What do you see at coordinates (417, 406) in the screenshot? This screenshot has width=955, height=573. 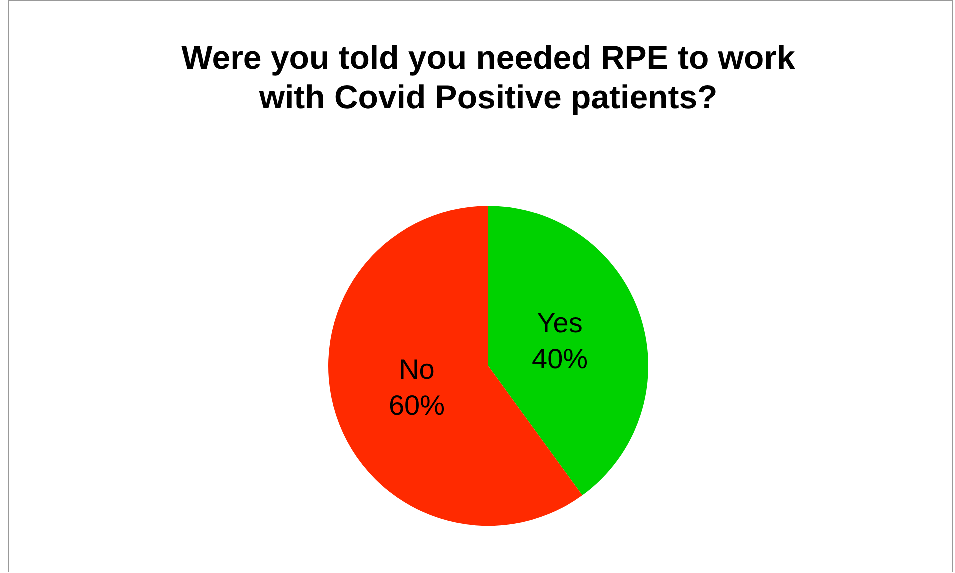 I see `data-label: 60%` at bounding box center [417, 406].